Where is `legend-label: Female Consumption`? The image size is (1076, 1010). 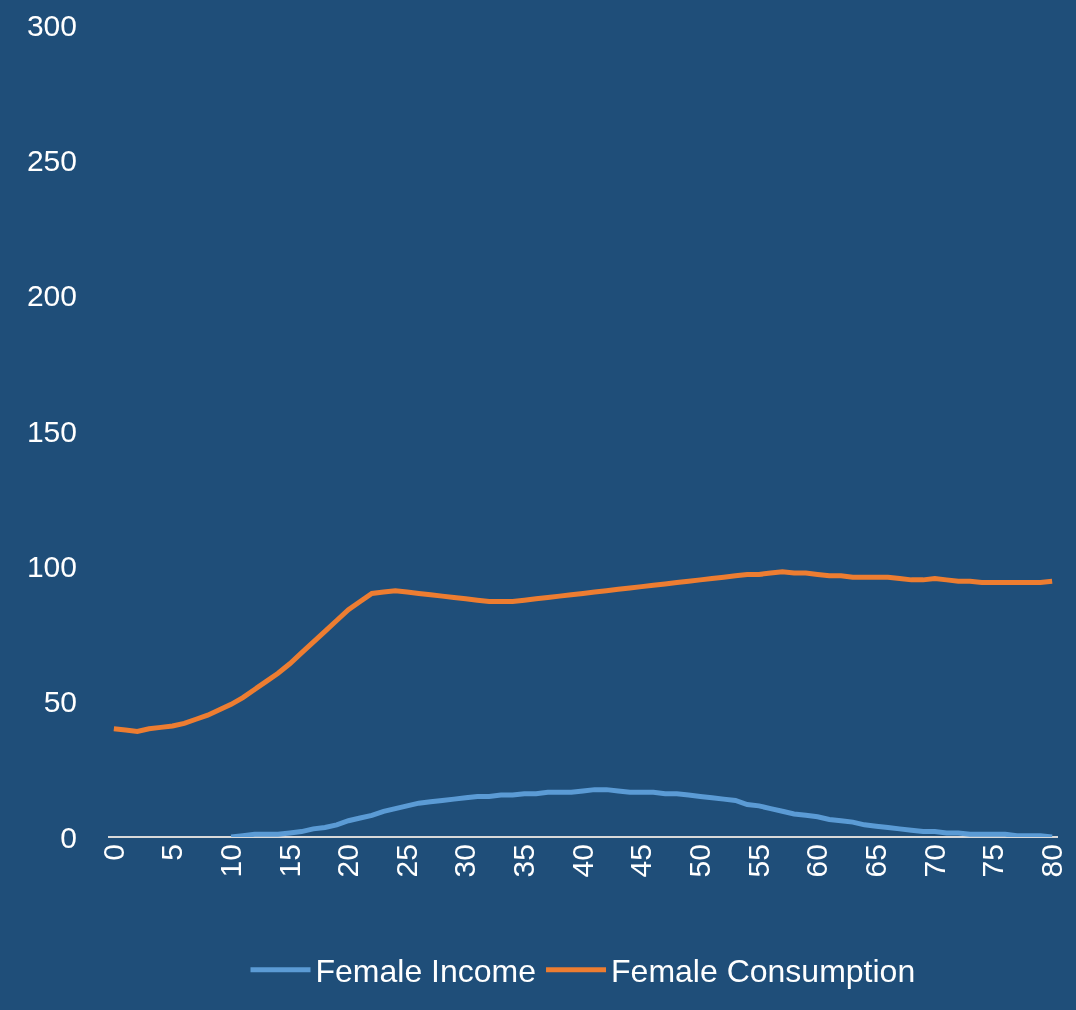 legend-label: Female Consumption is located at coordinates (763, 971).